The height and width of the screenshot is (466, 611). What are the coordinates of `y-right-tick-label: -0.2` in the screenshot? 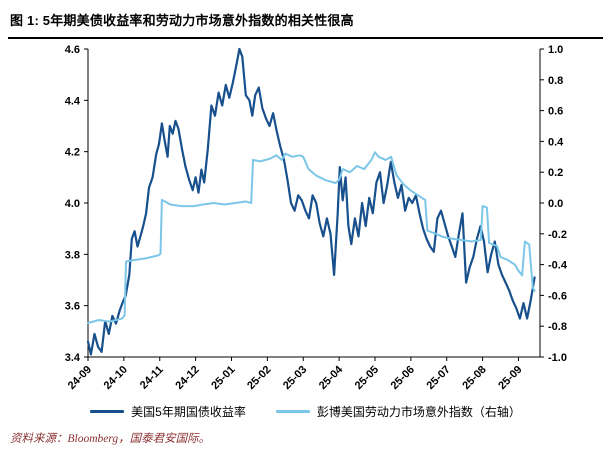 It's located at (557, 235).